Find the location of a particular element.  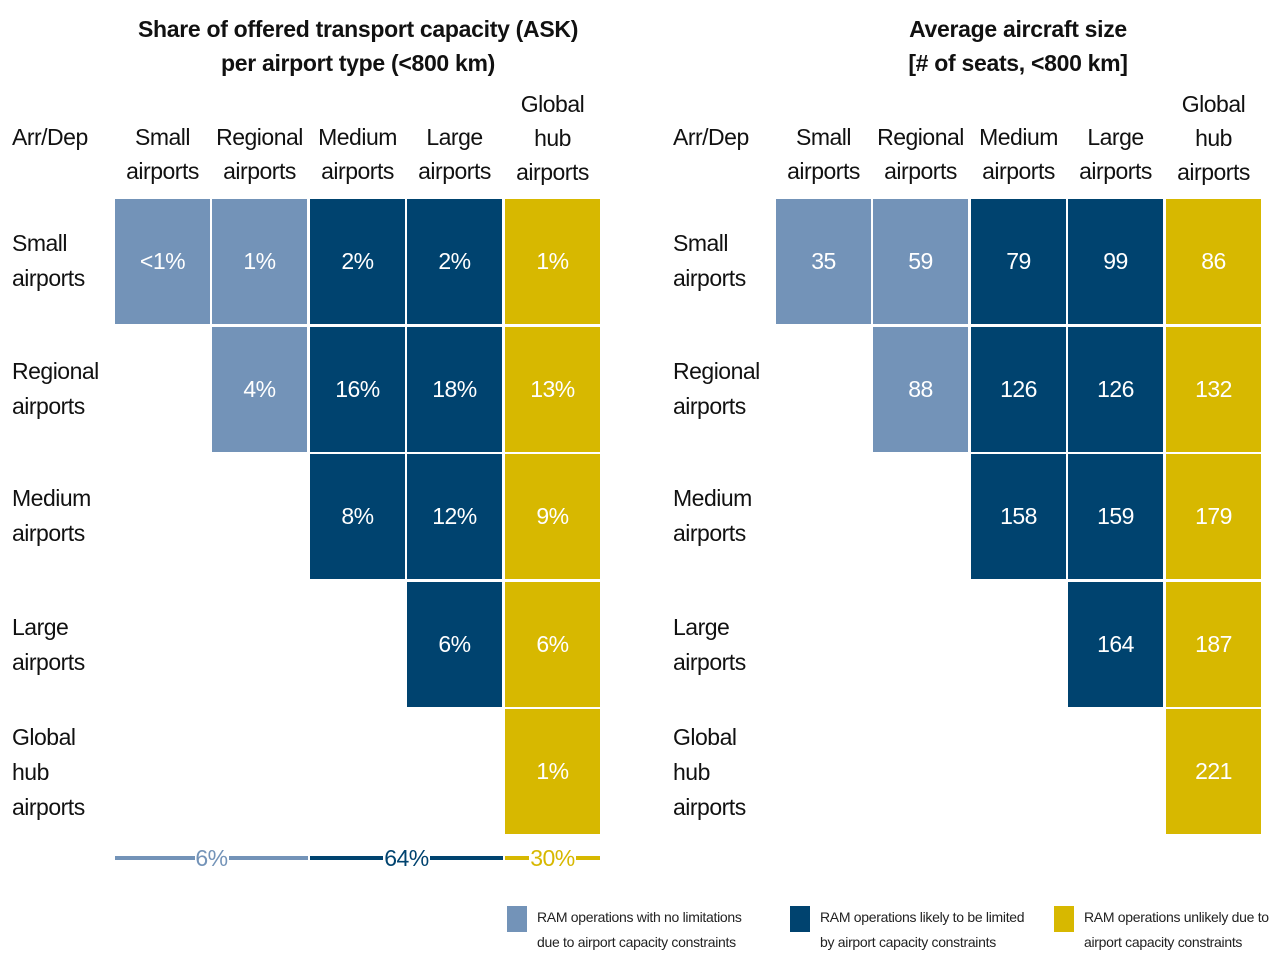

cell-value: 221 is located at coordinates (1213, 771).